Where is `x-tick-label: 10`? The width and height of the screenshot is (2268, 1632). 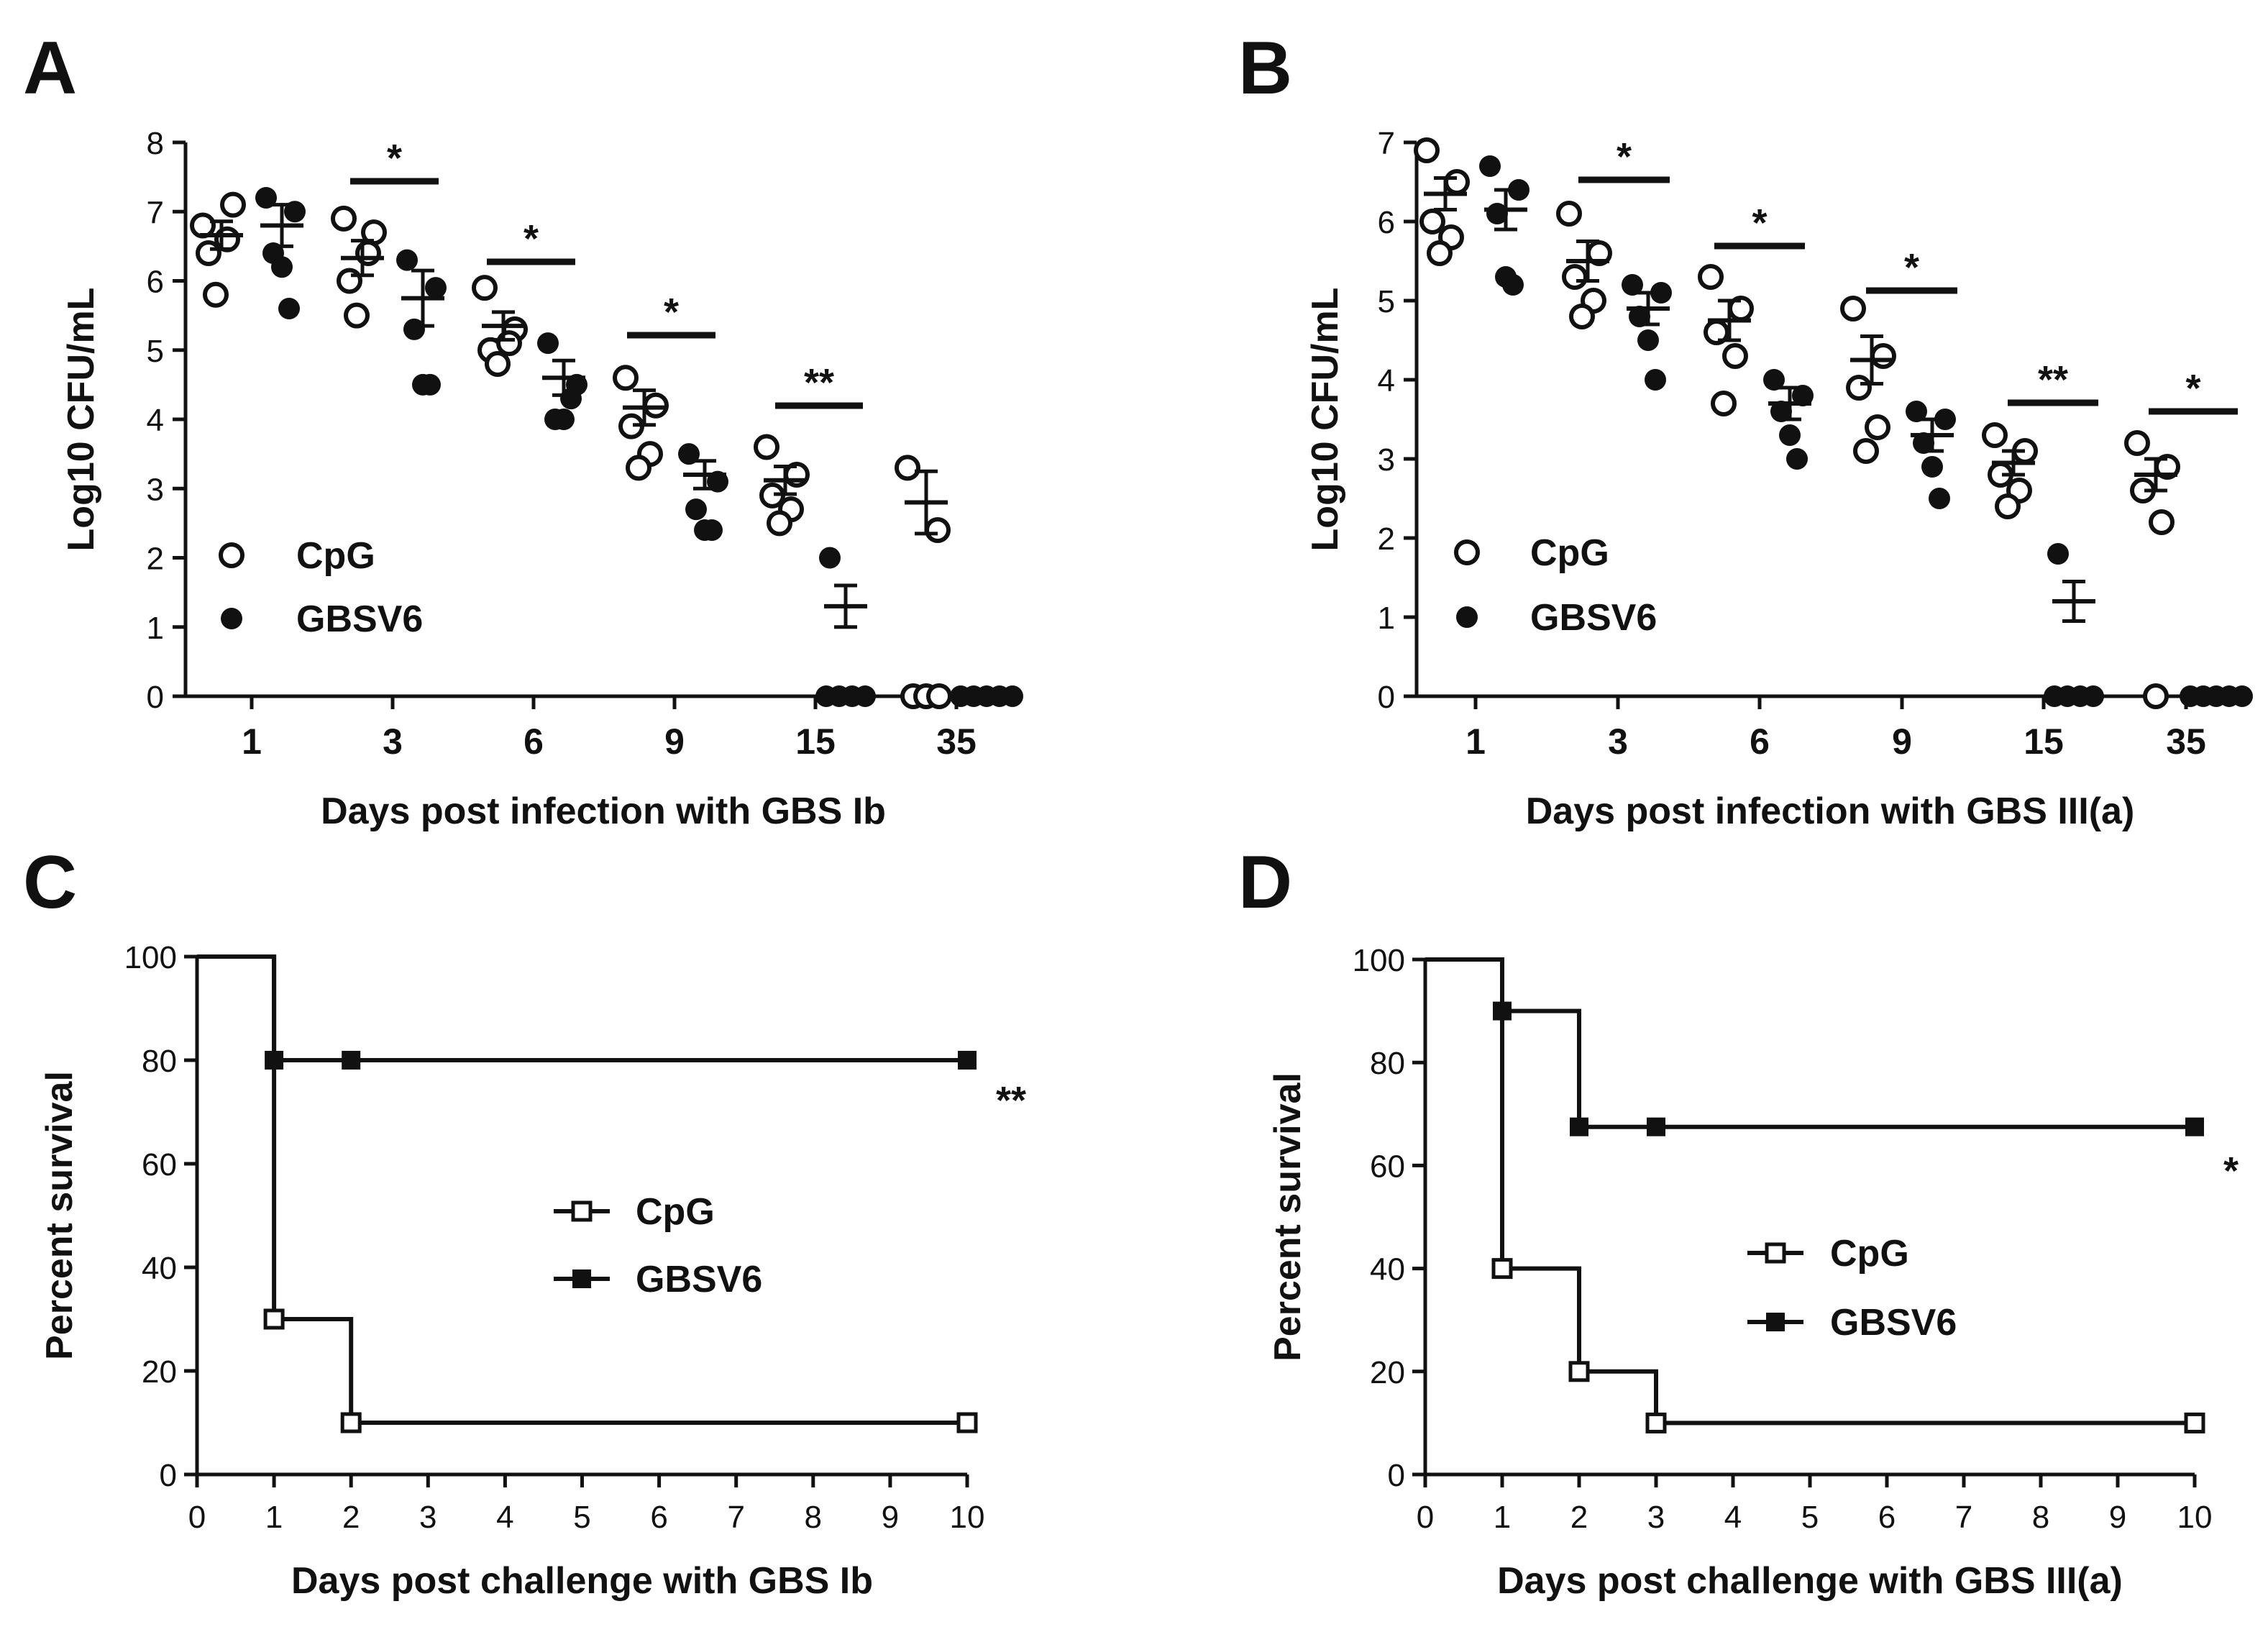 x-tick-label: 10 is located at coordinates (2195, 1517).